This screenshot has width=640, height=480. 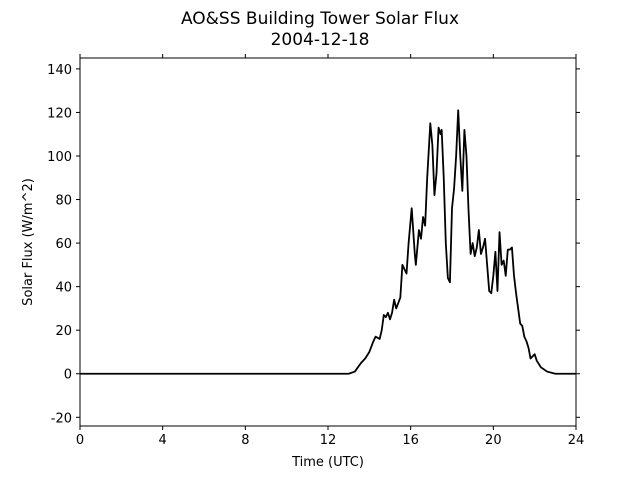 What do you see at coordinates (493, 440) in the screenshot?
I see `x-tick-label: 20` at bounding box center [493, 440].